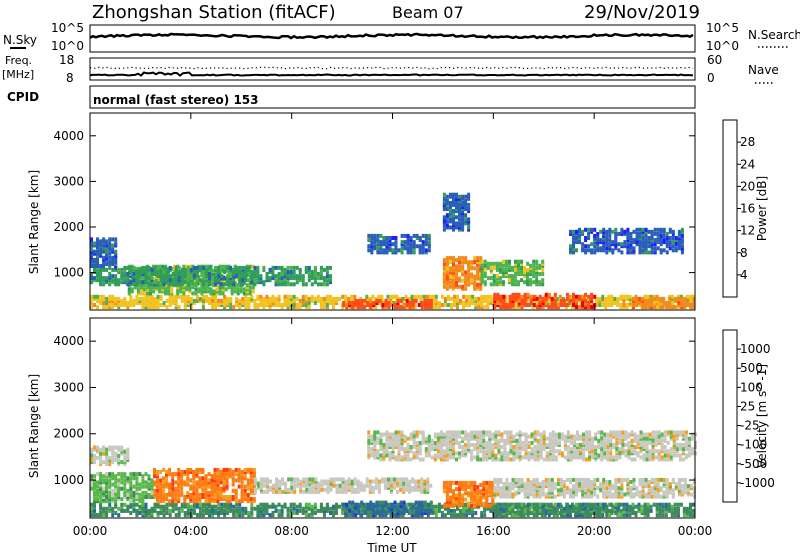  I want to click on nsky-trace, so click(391, 36).